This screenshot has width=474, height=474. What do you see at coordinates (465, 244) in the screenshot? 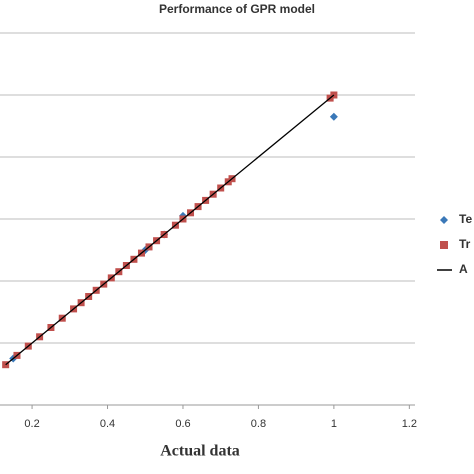
I see `legend-label: Tr` at bounding box center [465, 244].